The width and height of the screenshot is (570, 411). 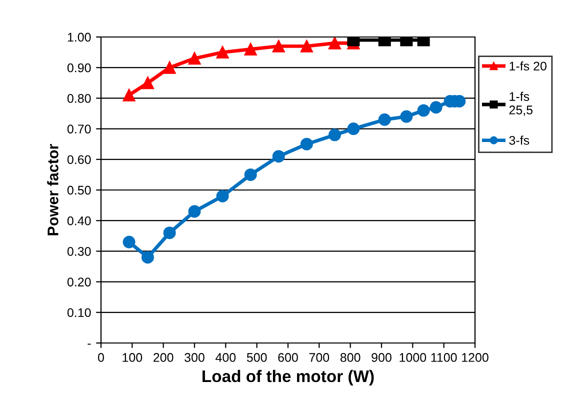 I want to click on x-tick-label: 900, so click(x=382, y=357).